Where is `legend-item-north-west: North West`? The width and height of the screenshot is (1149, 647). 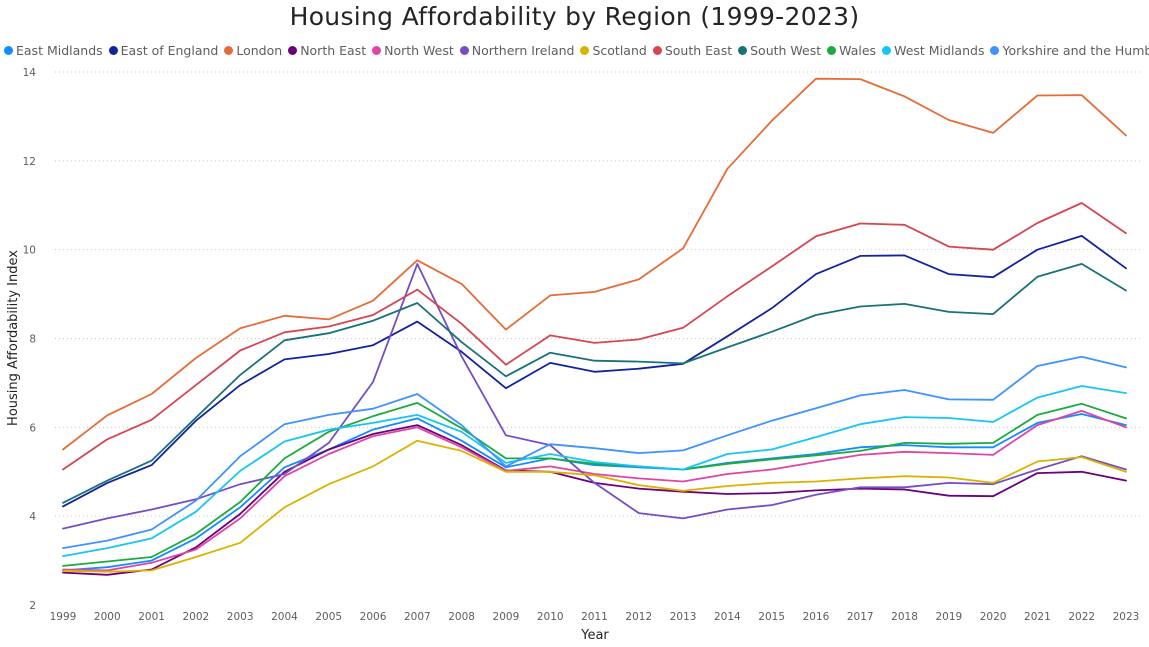
legend-item-north-west: North West is located at coordinates (413, 50).